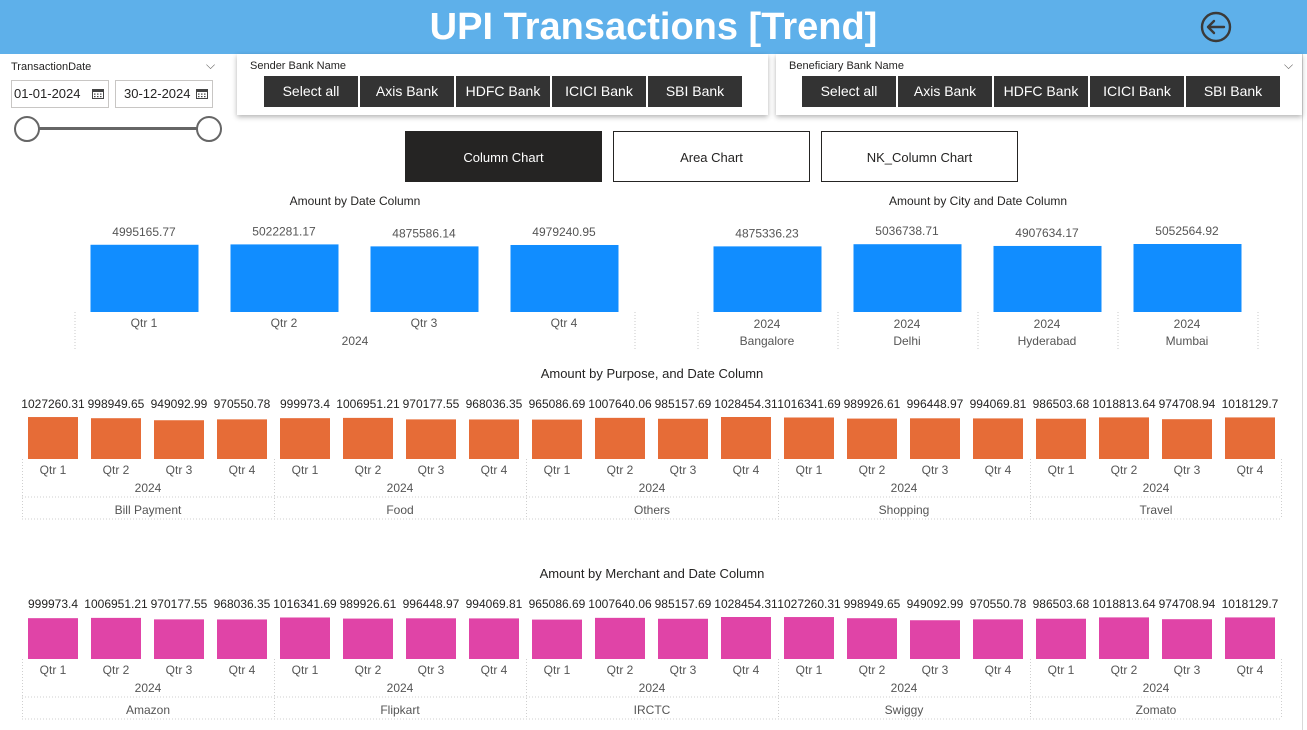 This screenshot has height=730, width=1307. Describe the element at coordinates (1047, 233) in the screenshot. I see `data-label: 4907634.17` at that location.